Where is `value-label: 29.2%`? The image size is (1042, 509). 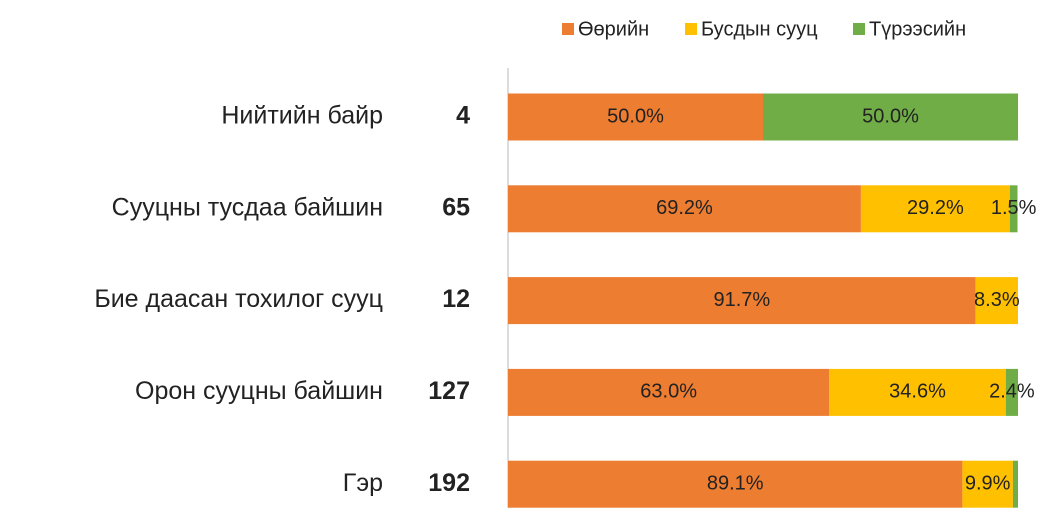 value-label: 29.2% is located at coordinates (935, 208).